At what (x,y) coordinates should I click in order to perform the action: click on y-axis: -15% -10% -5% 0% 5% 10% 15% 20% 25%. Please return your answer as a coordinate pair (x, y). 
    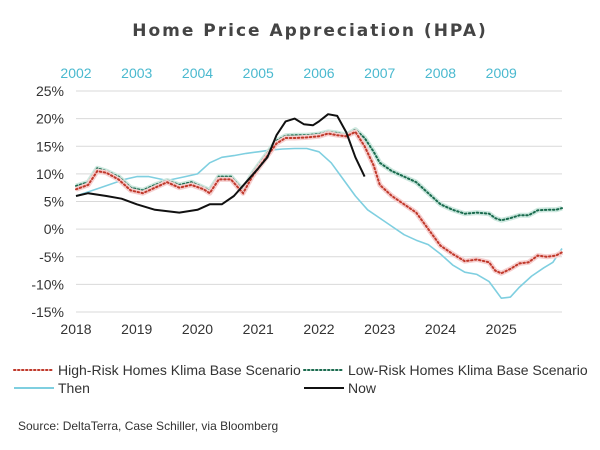
    Looking at the image, I should click on (47, 201).